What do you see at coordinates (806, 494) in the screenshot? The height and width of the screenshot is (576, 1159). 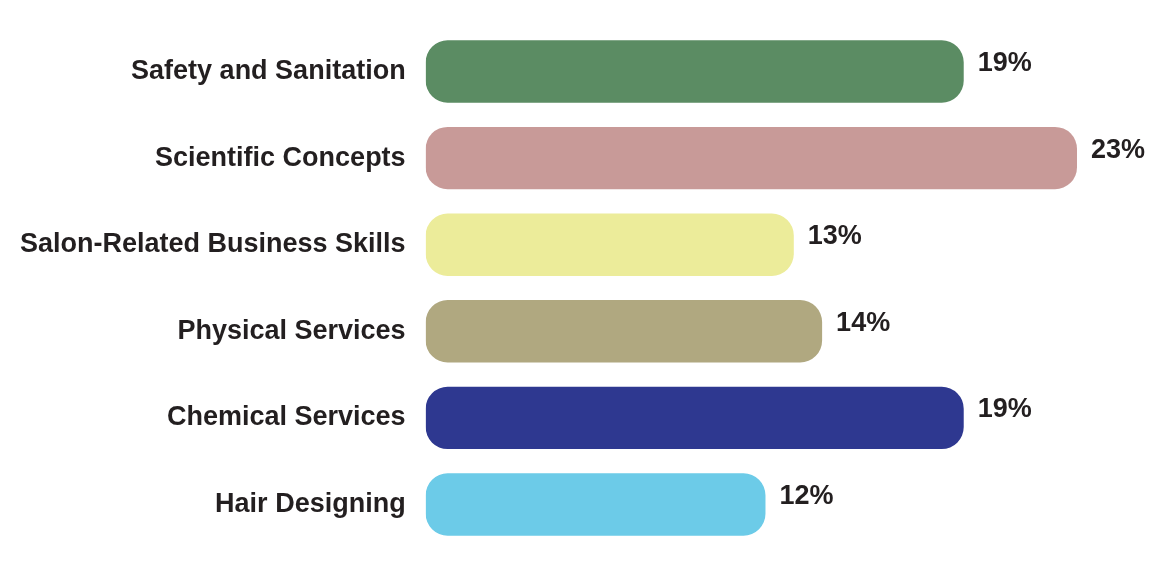 I see `data-label: 12%` at bounding box center [806, 494].